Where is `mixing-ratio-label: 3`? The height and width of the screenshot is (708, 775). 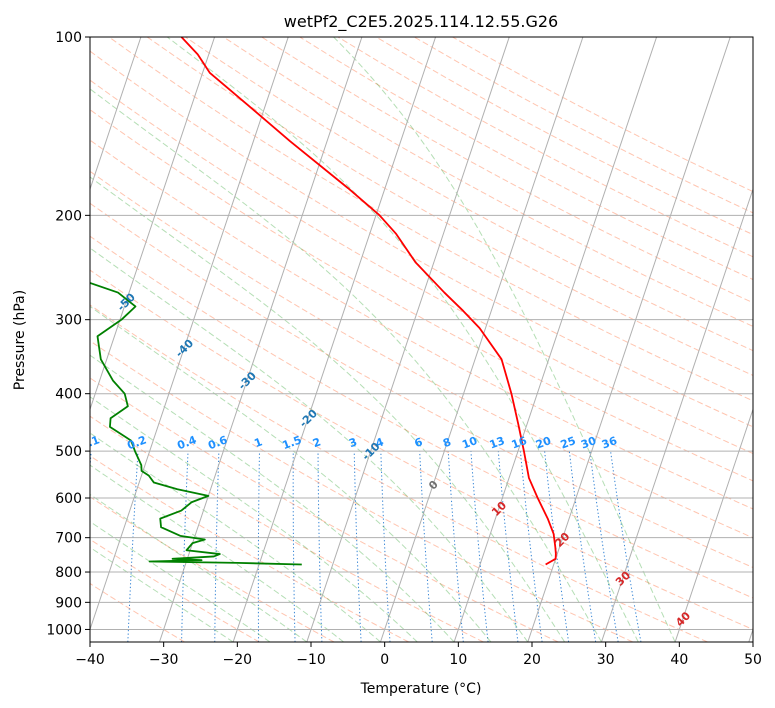
mixing-ratio-label: 3 is located at coordinates (353, 442).